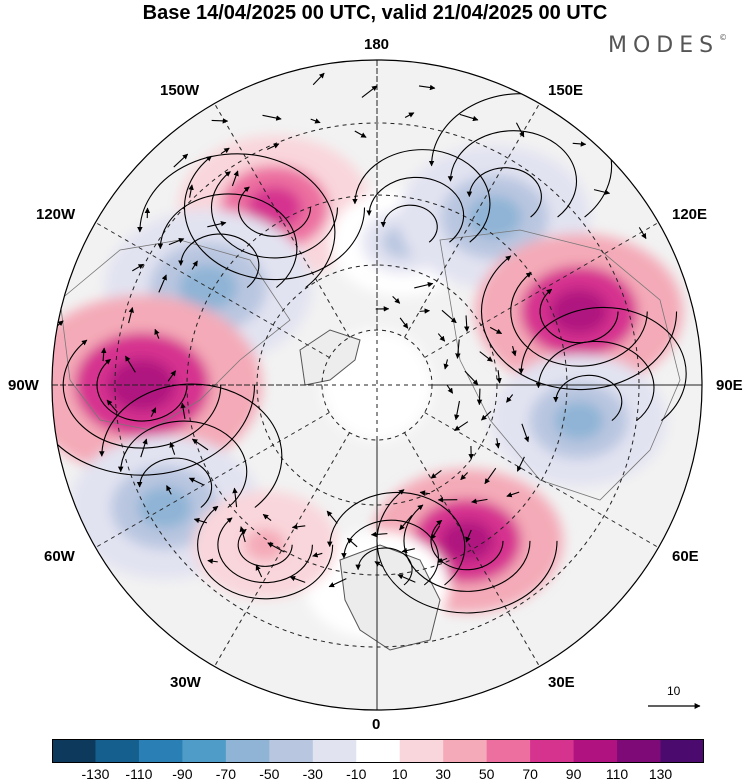  Describe the element at coordinates (23, 385) in the screenshot. I see `longitude-label-90w: 90W` at that location.